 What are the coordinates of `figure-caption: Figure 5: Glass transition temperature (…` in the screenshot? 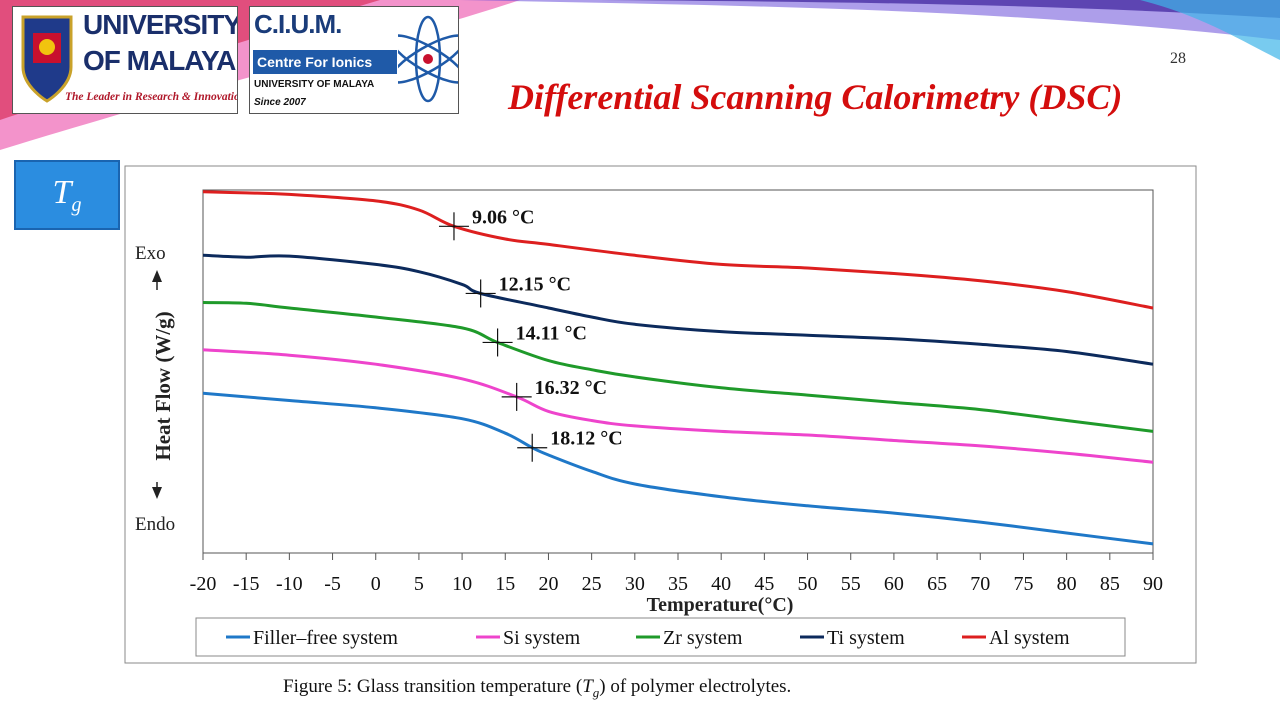 It's located at (537, 688).